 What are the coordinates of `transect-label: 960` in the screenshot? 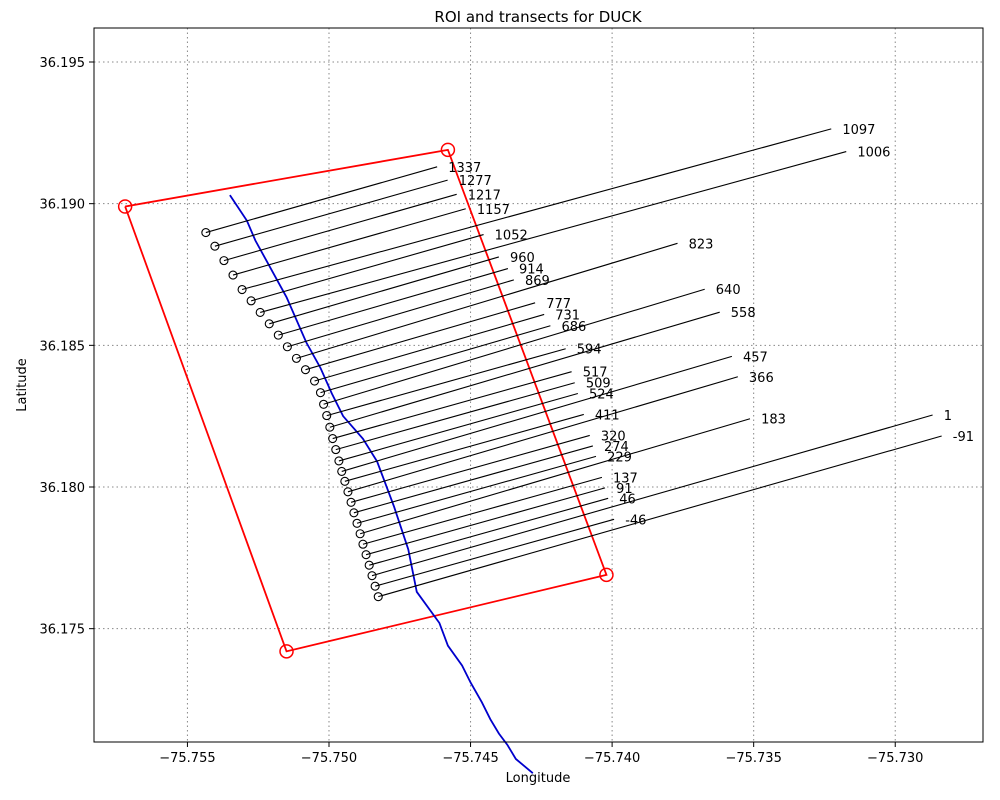 It's located at (522, 258).